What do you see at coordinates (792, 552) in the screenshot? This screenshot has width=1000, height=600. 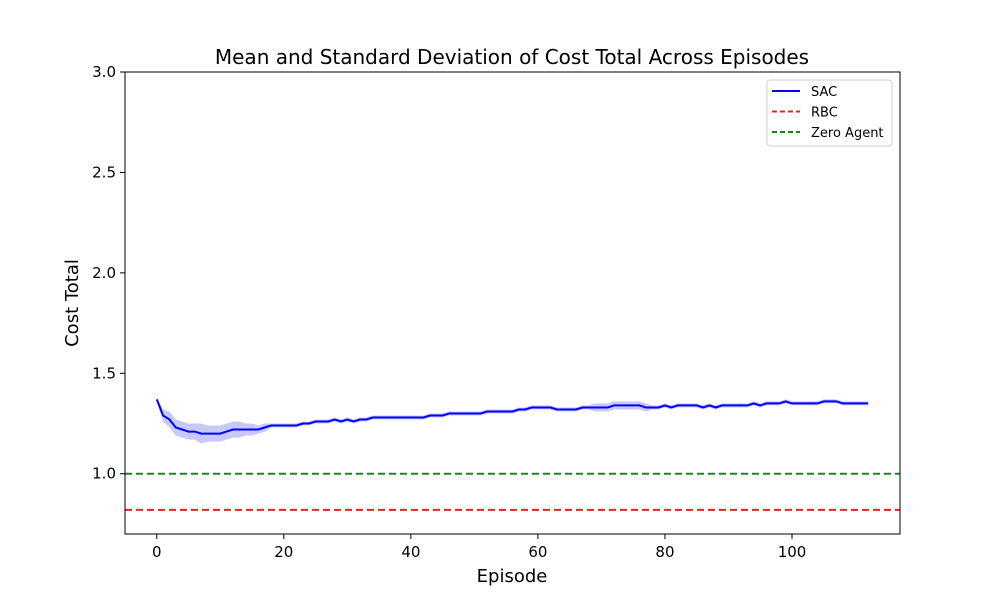 I see `x-tick-label: 100` at bounding box center [792, 552].